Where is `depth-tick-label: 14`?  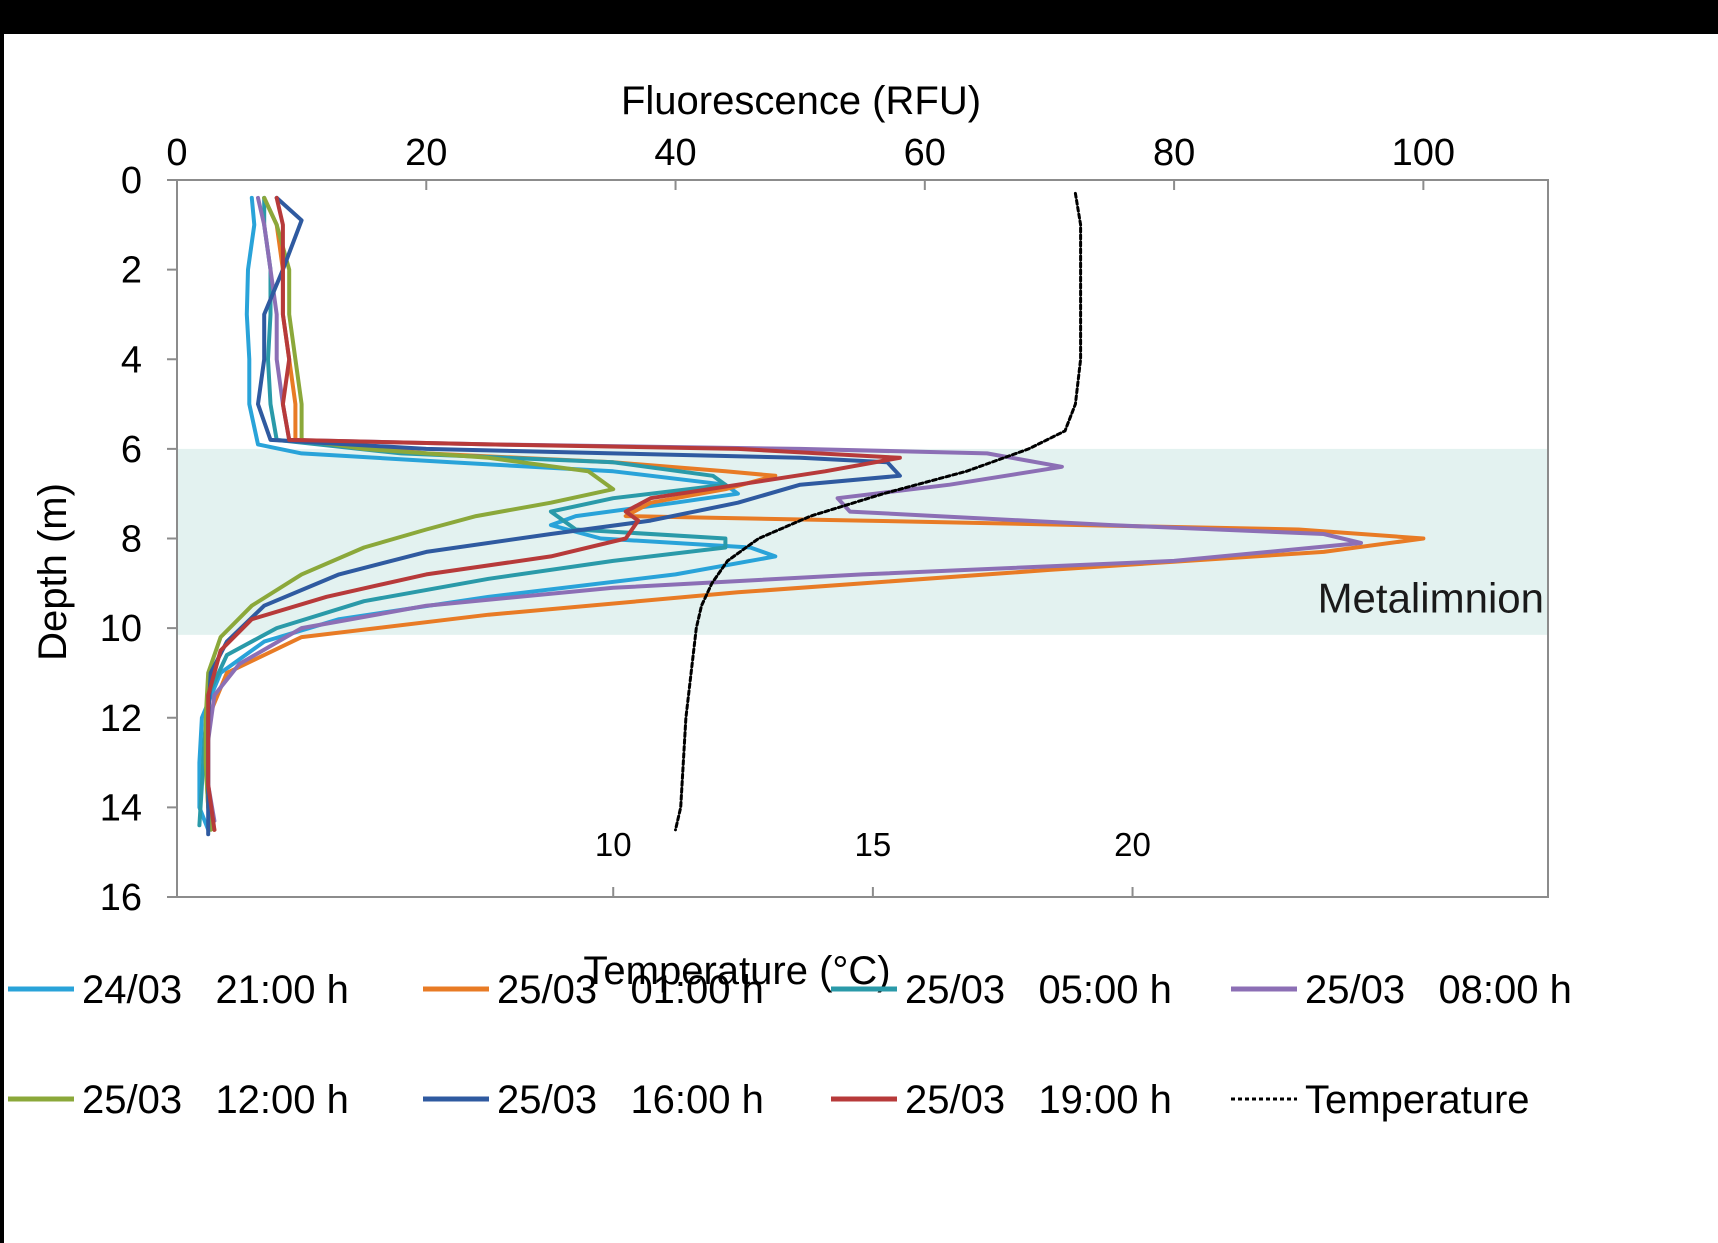 depth-tick-label: 14 is located at coordinates (121, 808).